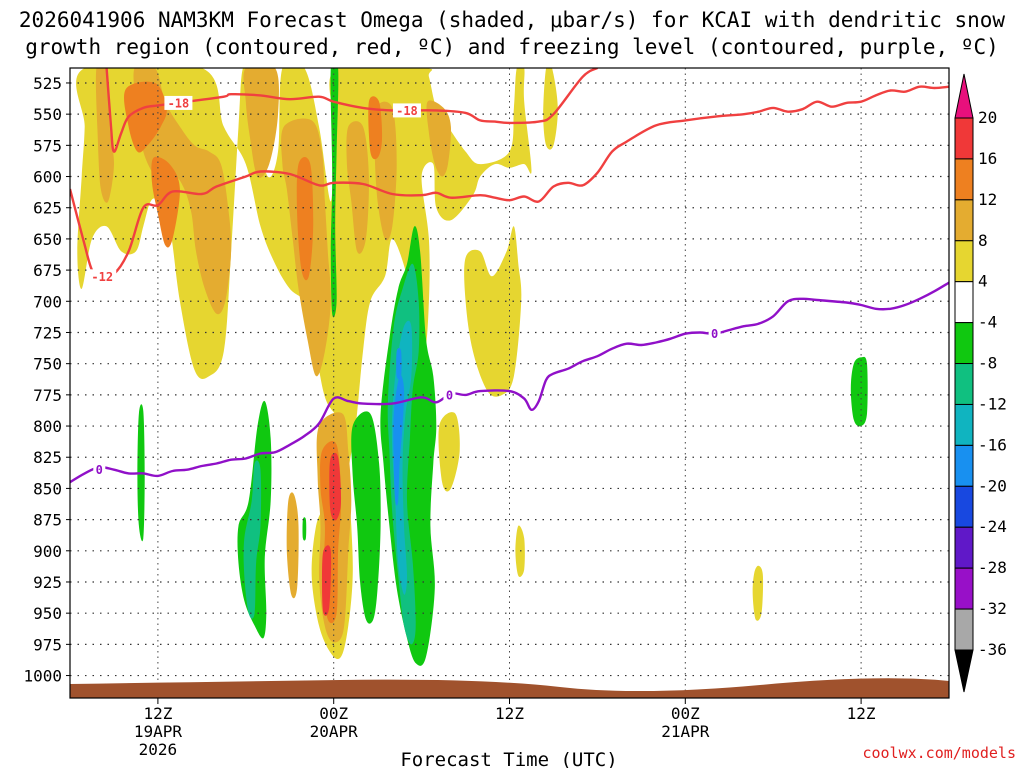 The image size is (1024, 768). I want to click on colorbar-level-label: -16, so click(992, 444).